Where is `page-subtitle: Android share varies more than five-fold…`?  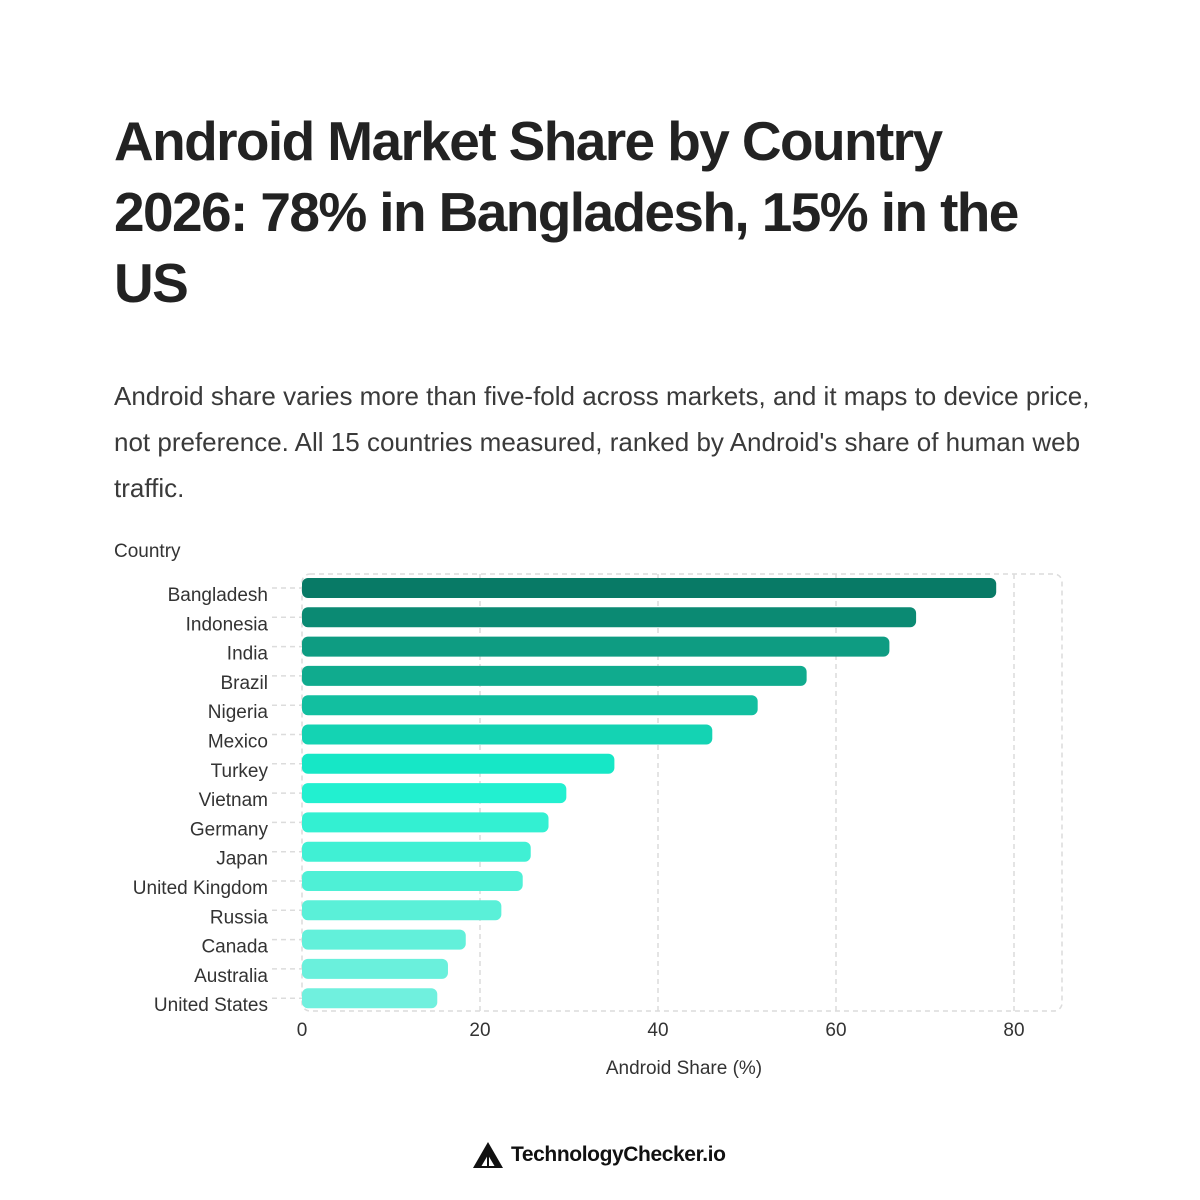 page-subtitle: Android share varies more than five-fold… is located at coordinates (602, 442).